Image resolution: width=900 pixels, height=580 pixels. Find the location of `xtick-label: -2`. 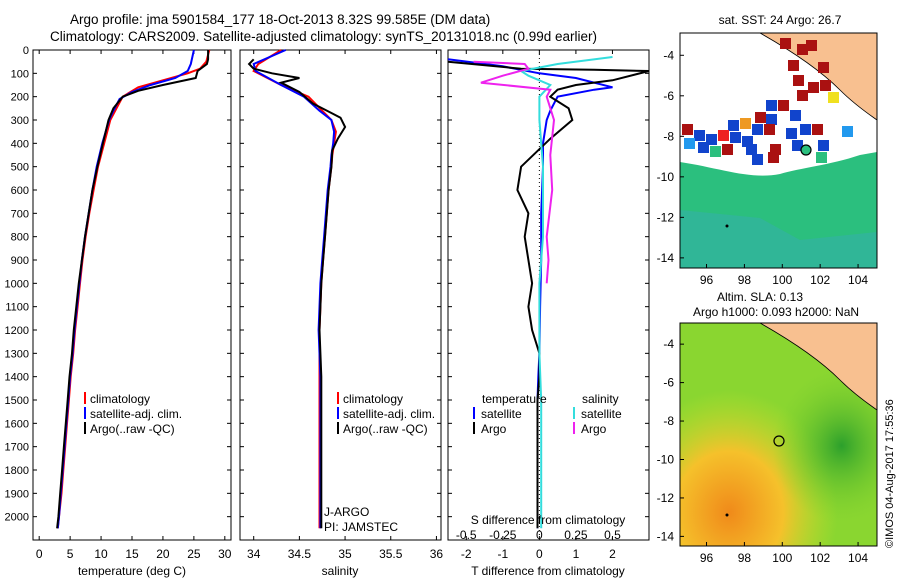

xtick-label: -2 is located at coordinates (466, 554).